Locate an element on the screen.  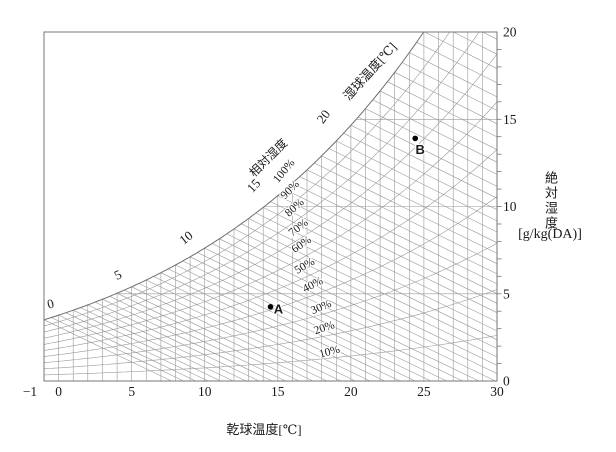
wet-bulb-tick-label-5: 5 is located at coordinates (118, 275).